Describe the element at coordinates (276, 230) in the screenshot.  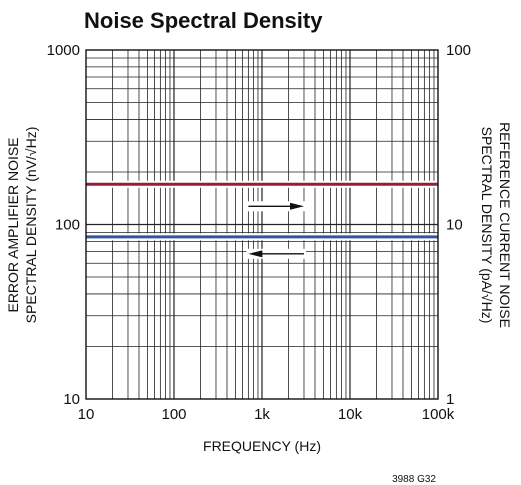
I see `arrow-layer` at that location.